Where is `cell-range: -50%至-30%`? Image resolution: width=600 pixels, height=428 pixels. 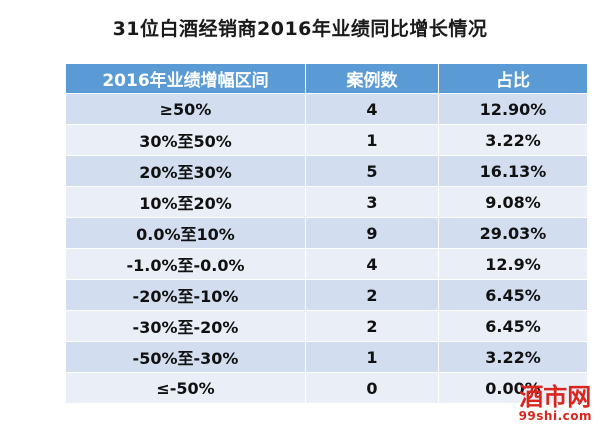
cell-range: -50%至-30% is located at coordinates (185, 357).